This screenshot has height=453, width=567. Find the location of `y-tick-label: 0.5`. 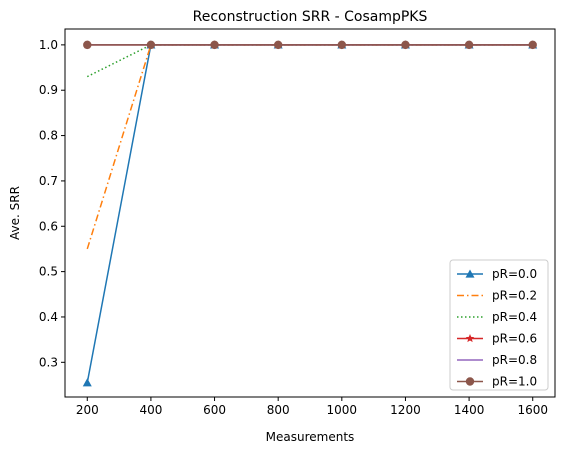

y-tick-label: 0.5 is located at coordinates (48, 272).